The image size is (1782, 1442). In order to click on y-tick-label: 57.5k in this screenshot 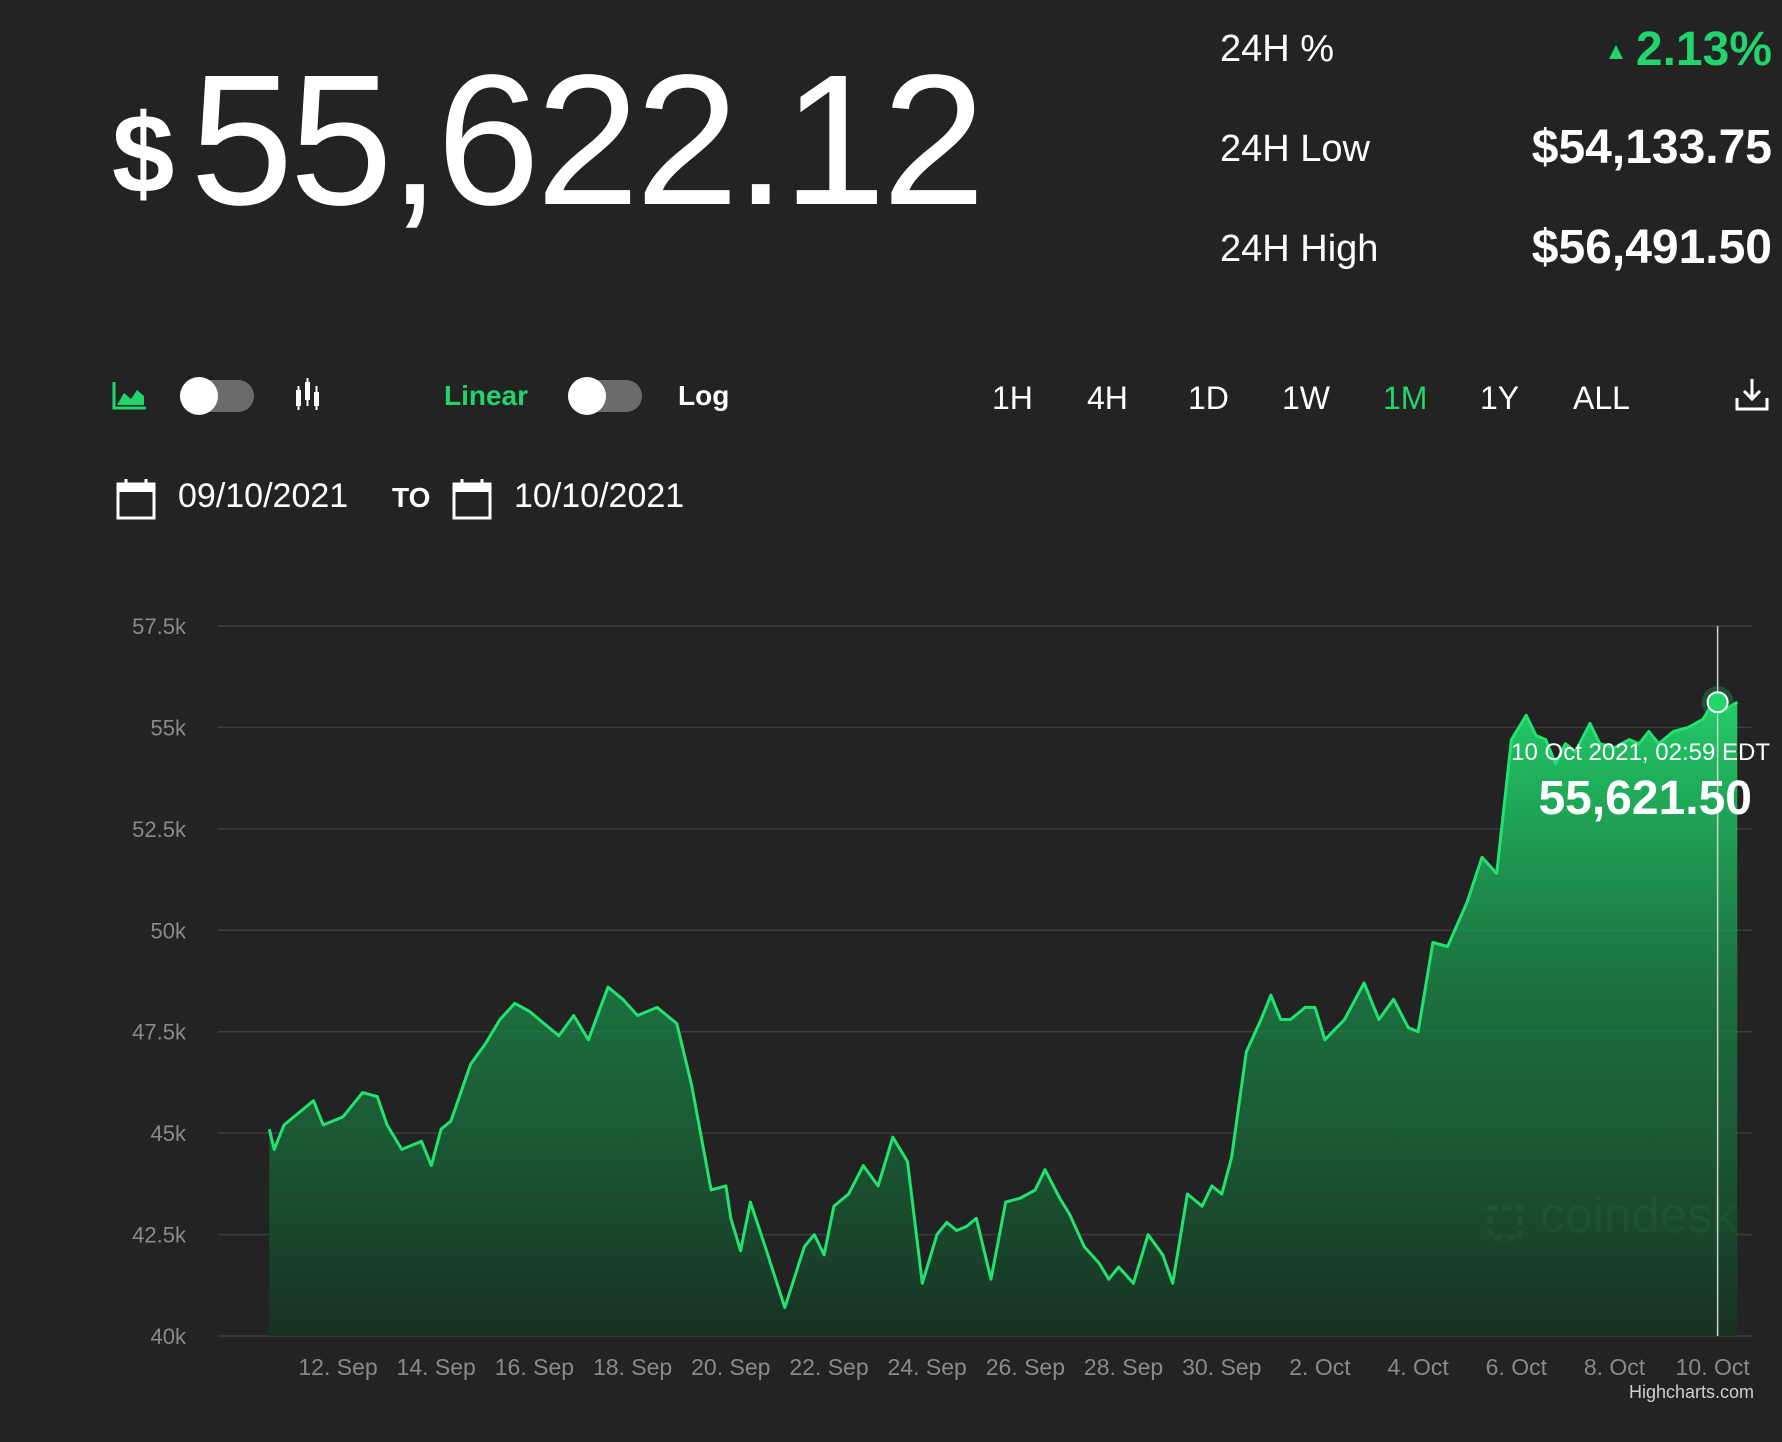, I will do `click(159, 626)`.